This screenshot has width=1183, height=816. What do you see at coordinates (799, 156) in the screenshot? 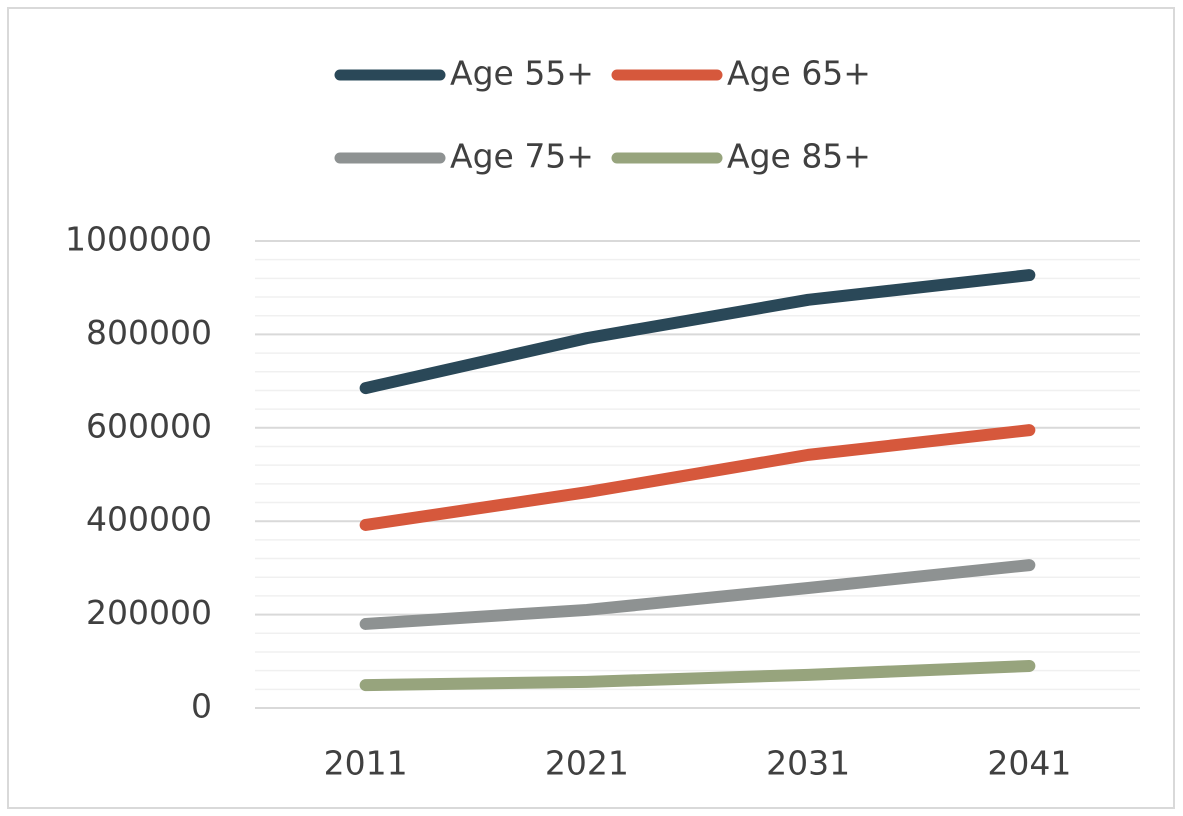
I see `legend-label: Age 85+` at bounding box center [799, 156].